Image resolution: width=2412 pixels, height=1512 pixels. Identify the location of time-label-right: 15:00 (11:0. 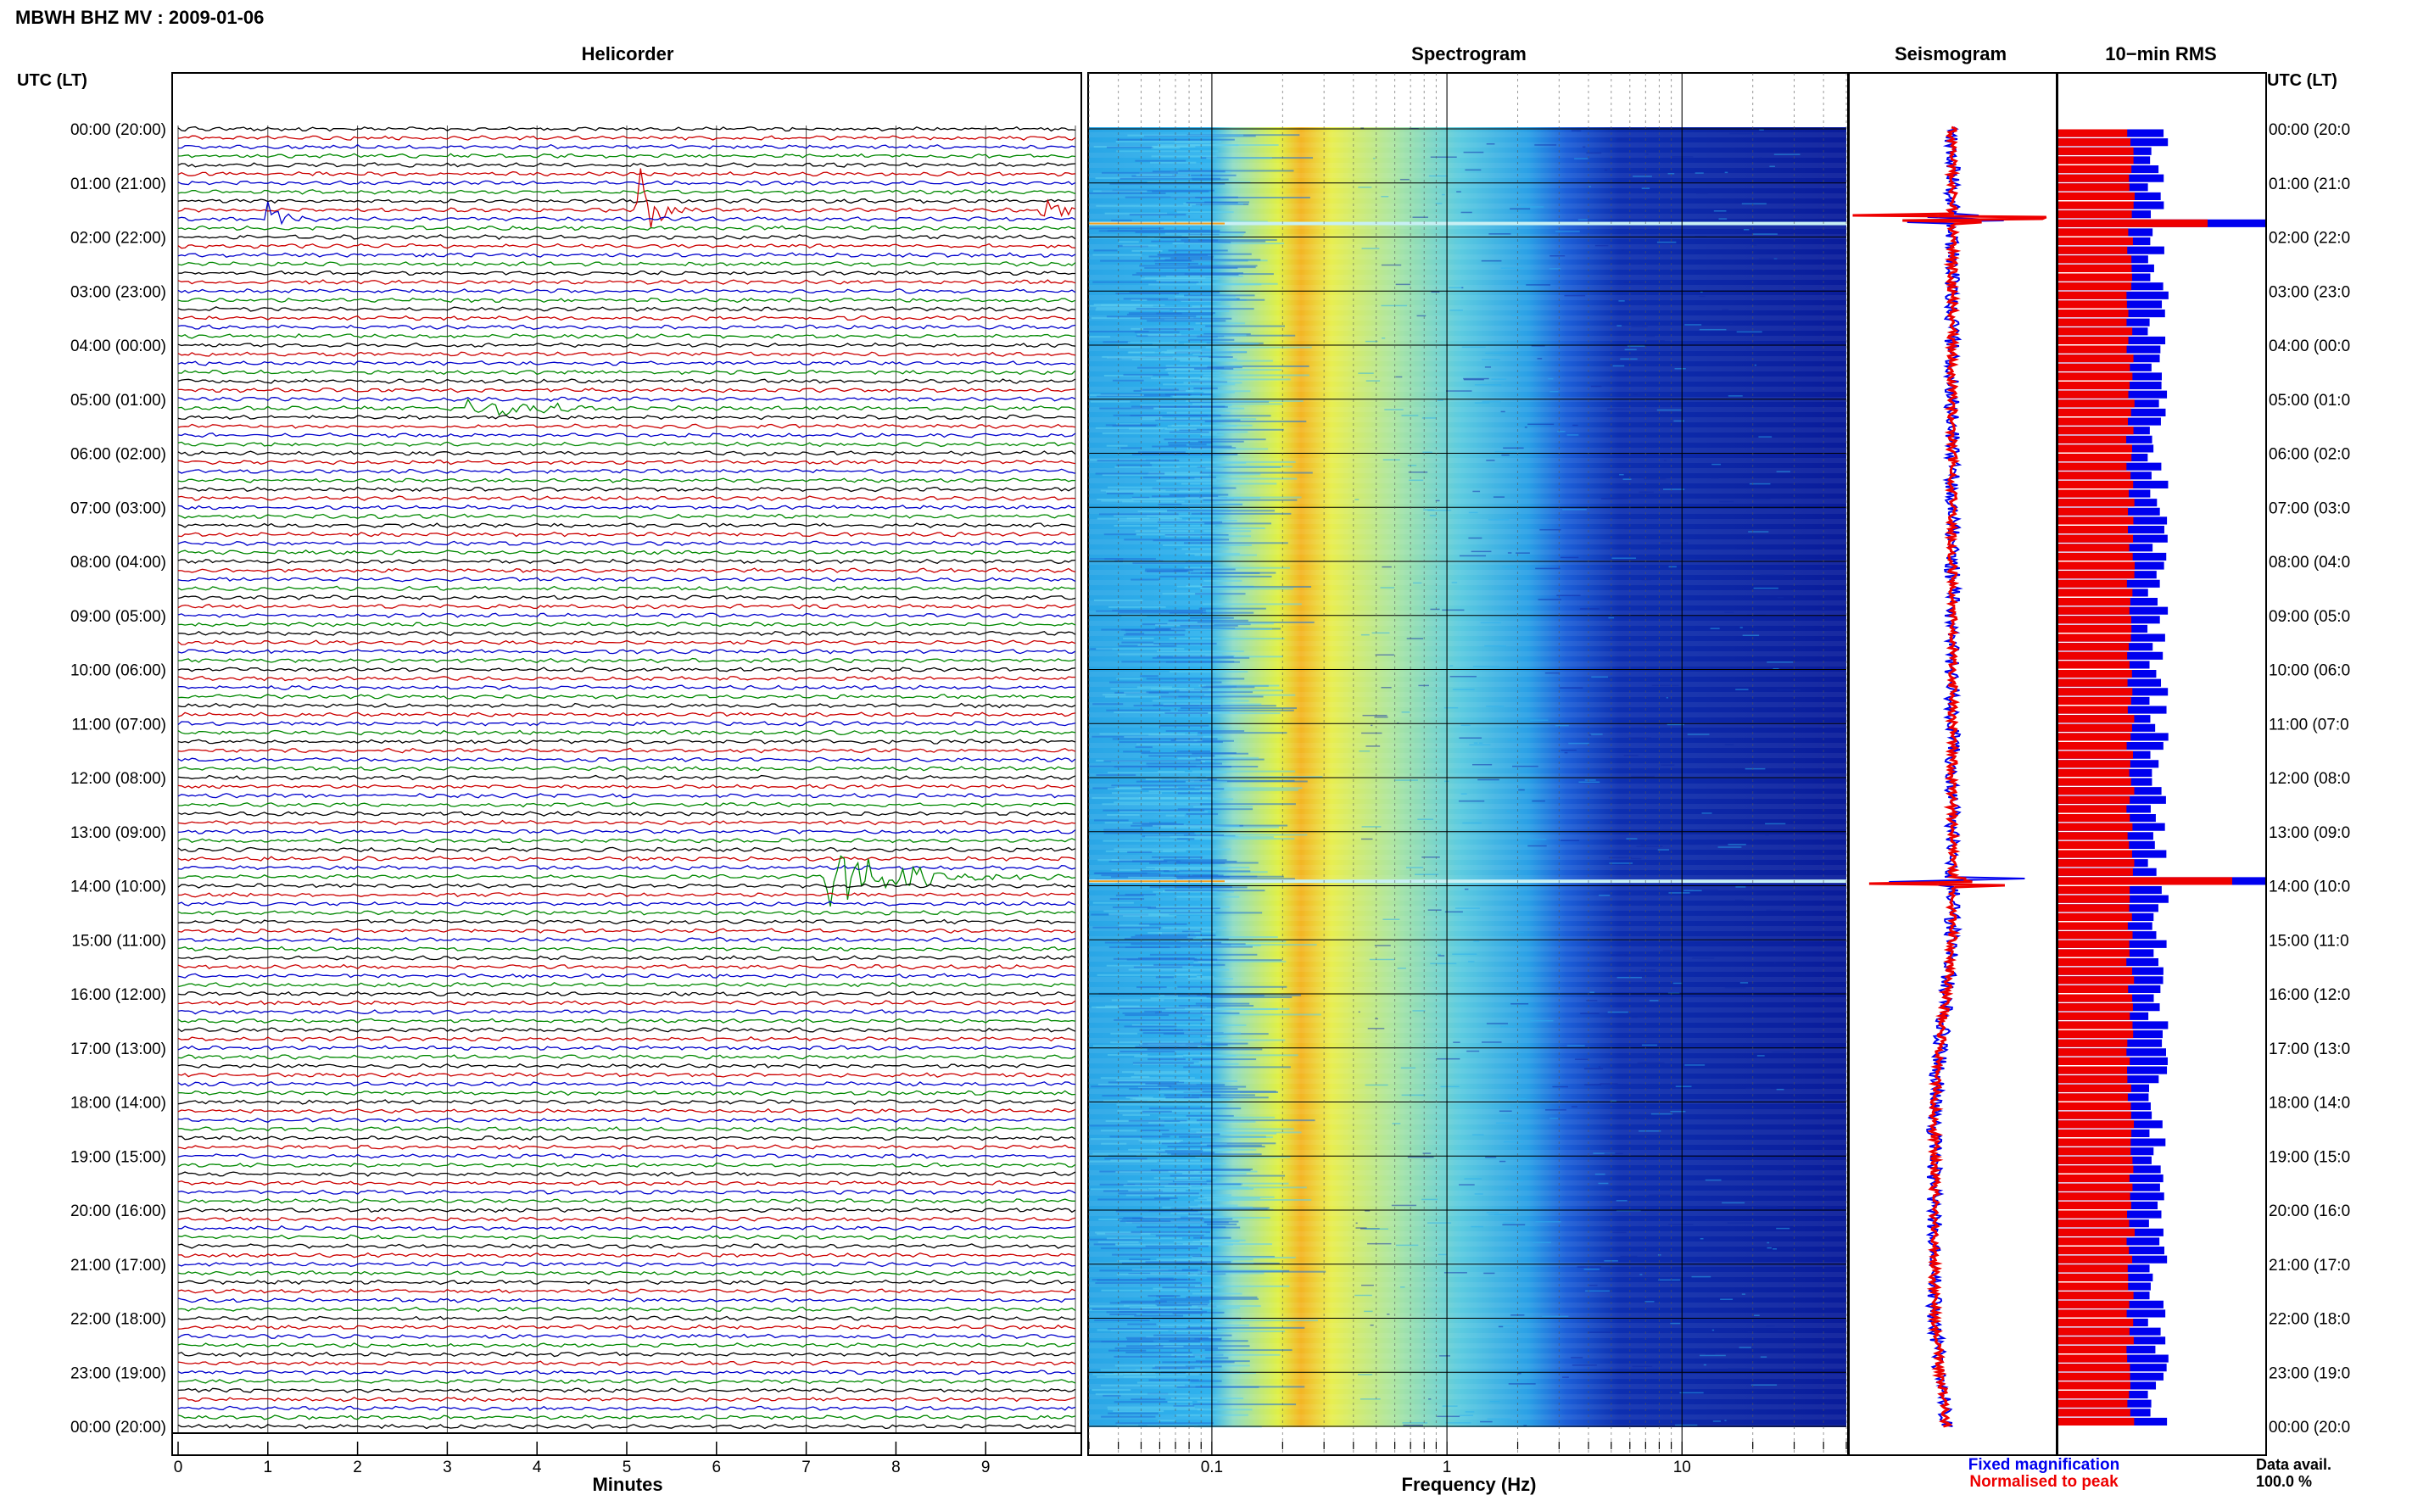
(2309, 941).